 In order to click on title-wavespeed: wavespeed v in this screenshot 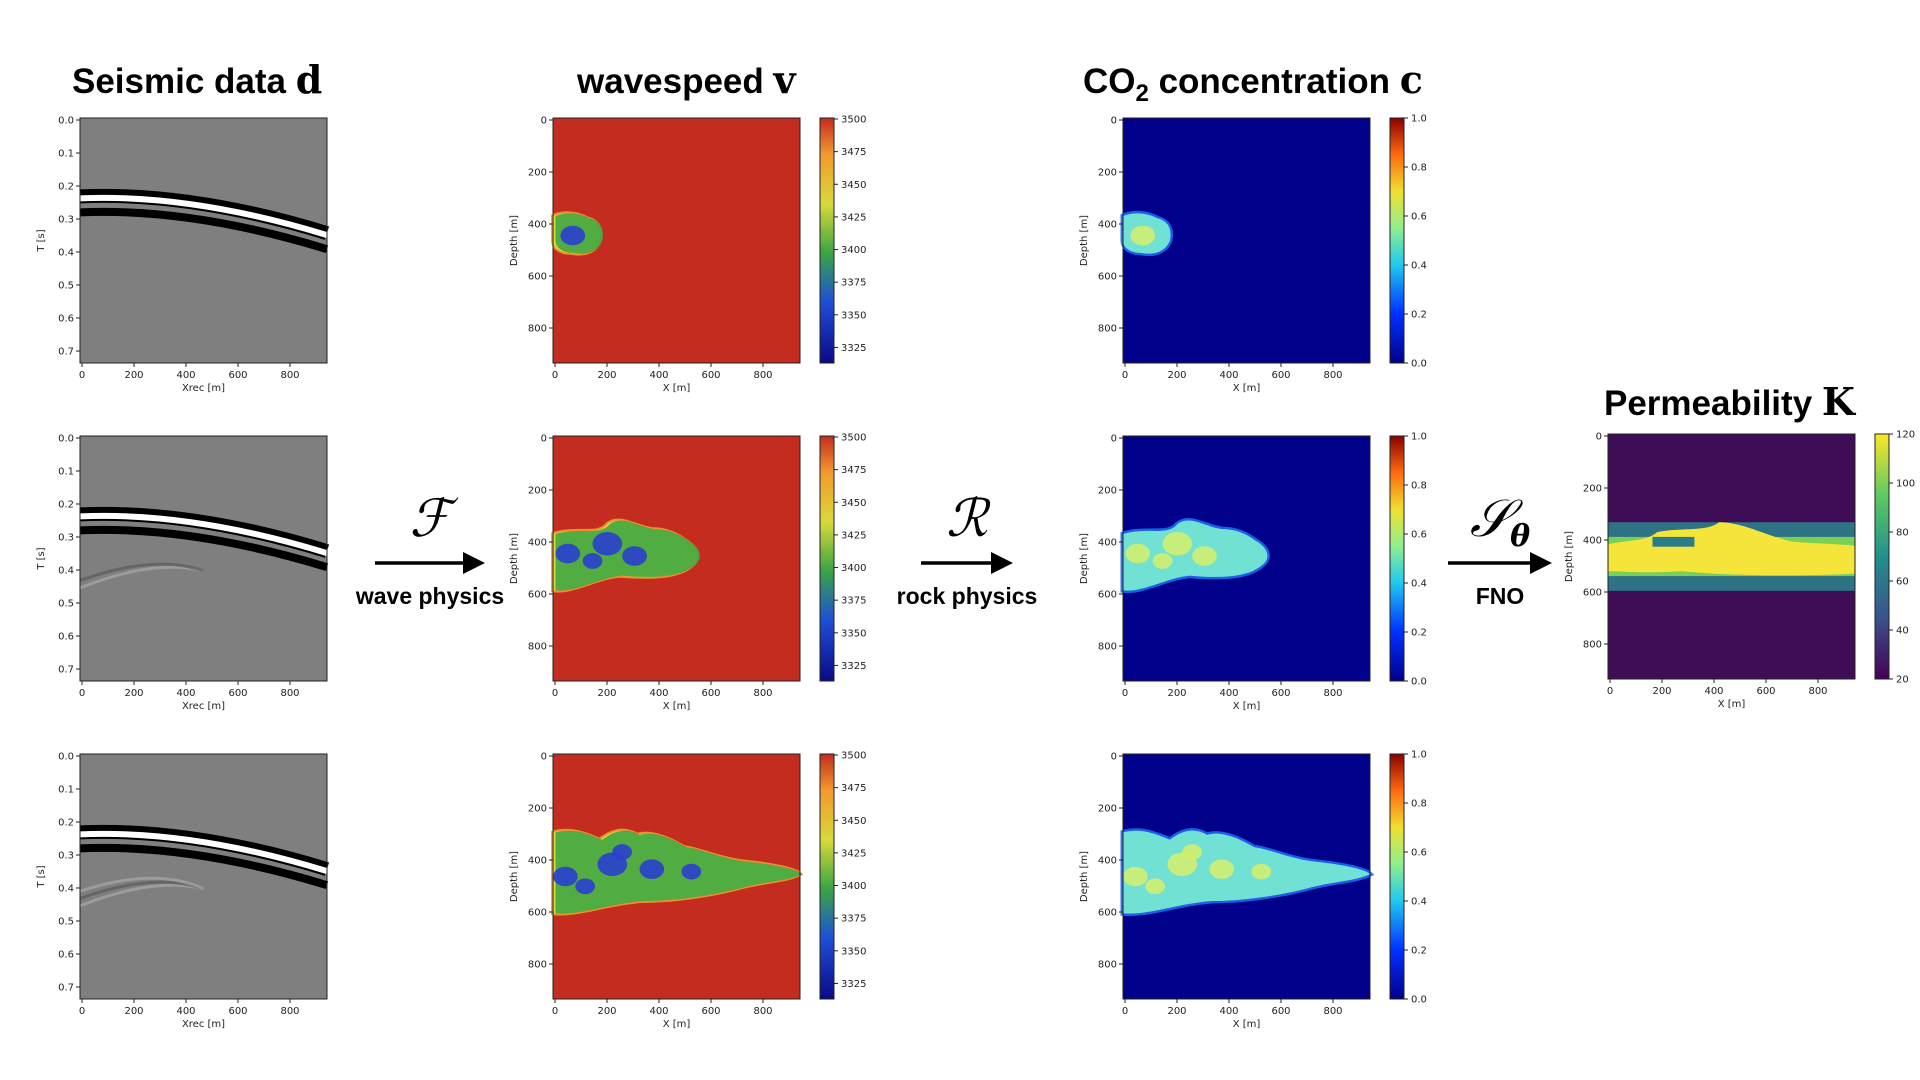, I will do `click(686, 79)`.